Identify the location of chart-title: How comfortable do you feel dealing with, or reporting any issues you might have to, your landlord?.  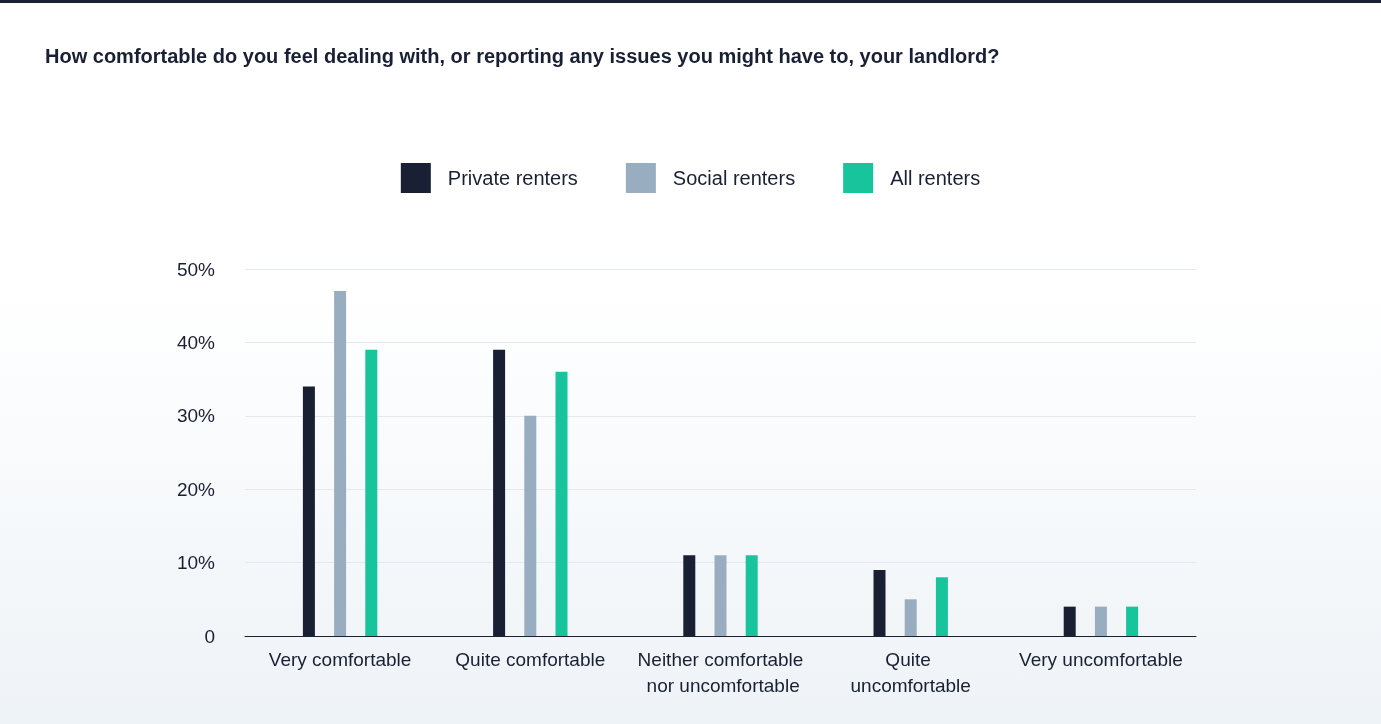
(522, 56).